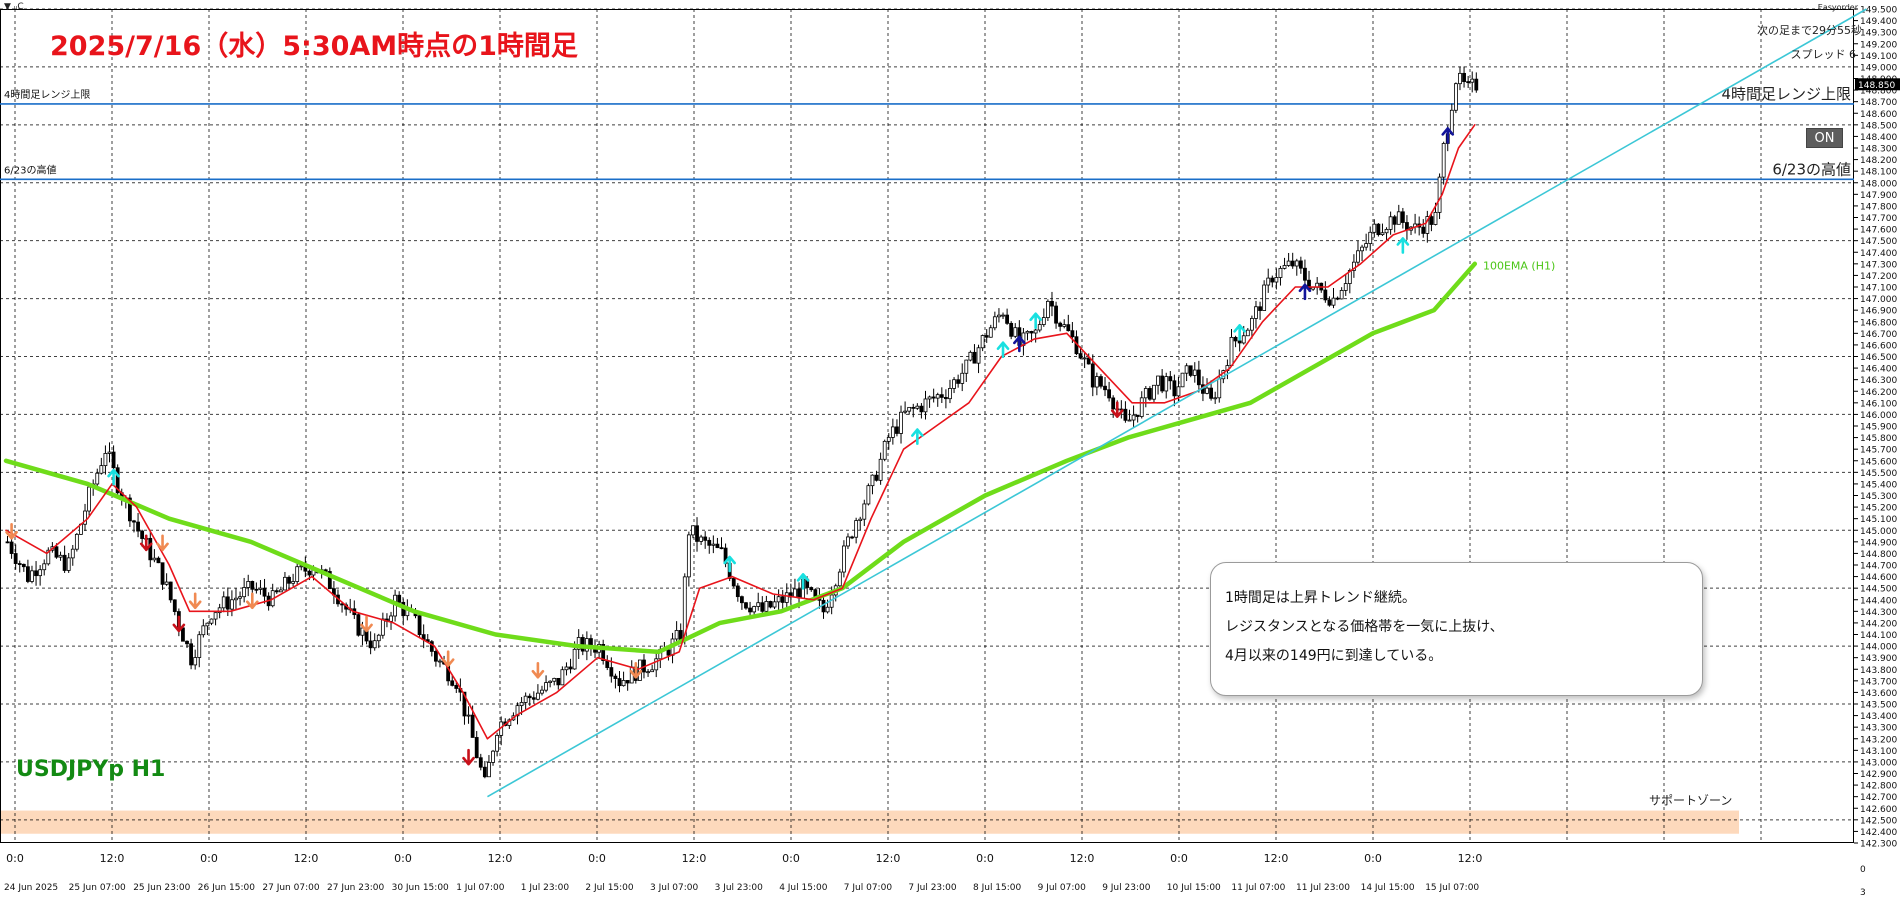 This screenshot has height=905, width=1902. What do you see at coordinates (1824, 138) in the screenshot?
I see `on-toggle-button: ON` at bounding box center [1824, 138].